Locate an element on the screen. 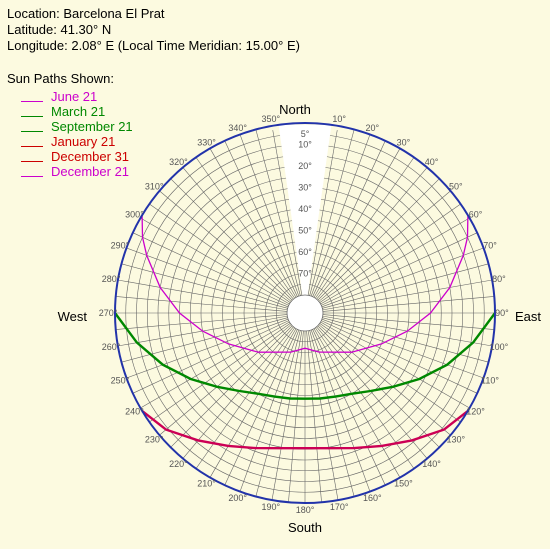  altitude-tick-label: 60° is located at coordinates (305, 252).